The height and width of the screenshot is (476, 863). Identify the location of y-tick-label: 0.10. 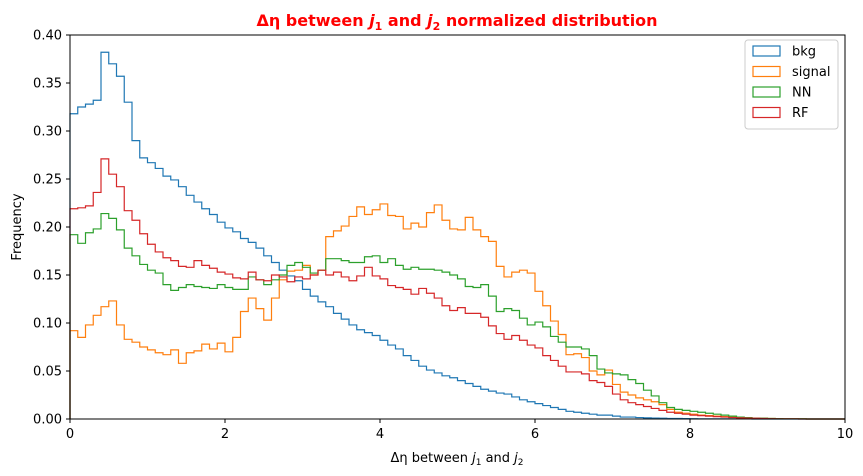
(47, 324).